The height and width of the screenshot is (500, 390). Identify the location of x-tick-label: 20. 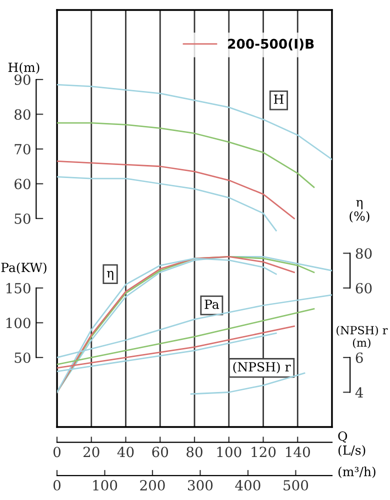
(91, 452).